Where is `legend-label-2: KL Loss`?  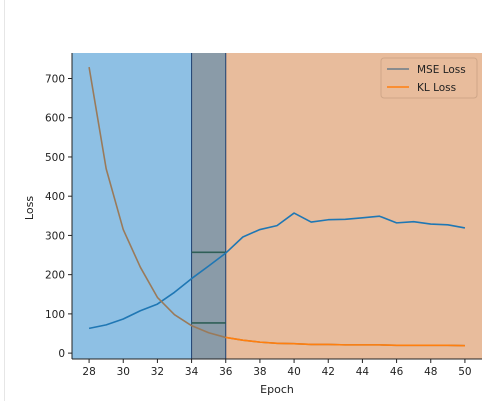
legend-label-2: KL Loss is located at coordinates (436, 88).